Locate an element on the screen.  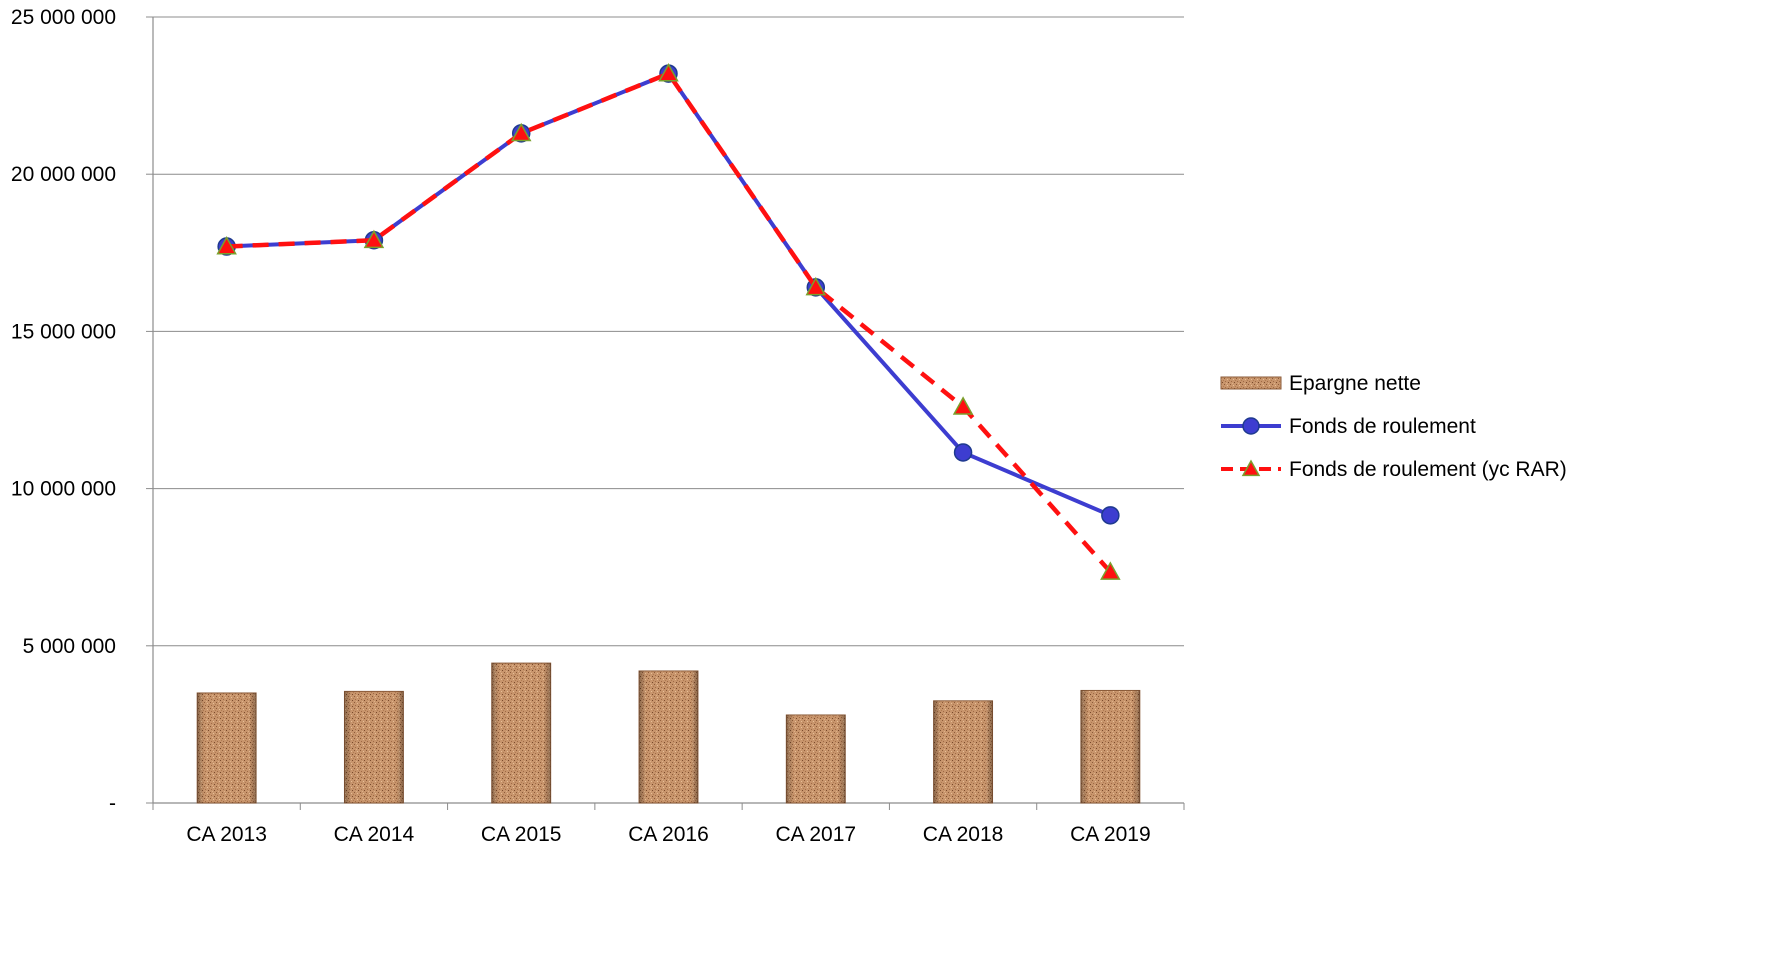
x-tick-label: CA 2018 is located at coordinates (963, 834).